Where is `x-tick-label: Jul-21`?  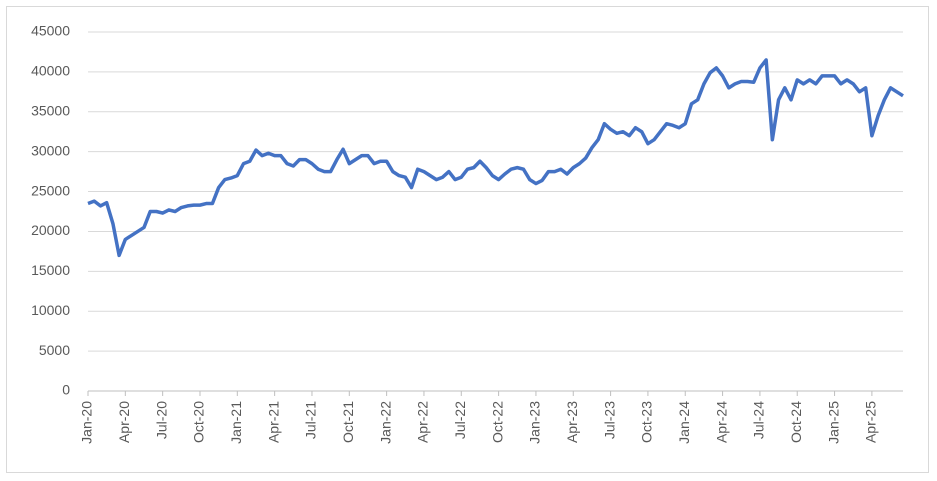 x-tick-label: Jul-21 is located at coordinates (311, 420).